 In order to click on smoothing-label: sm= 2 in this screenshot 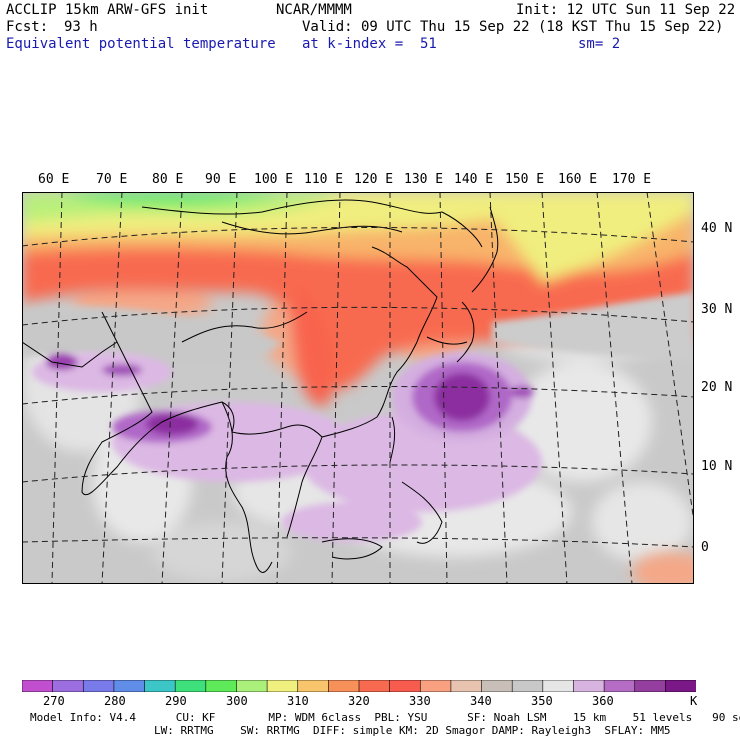, I will do `click(599, 44)`.